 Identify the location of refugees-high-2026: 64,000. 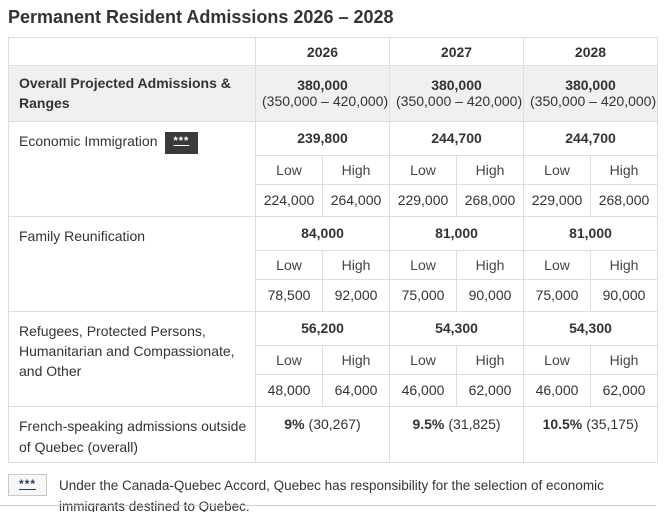
(356, 390).